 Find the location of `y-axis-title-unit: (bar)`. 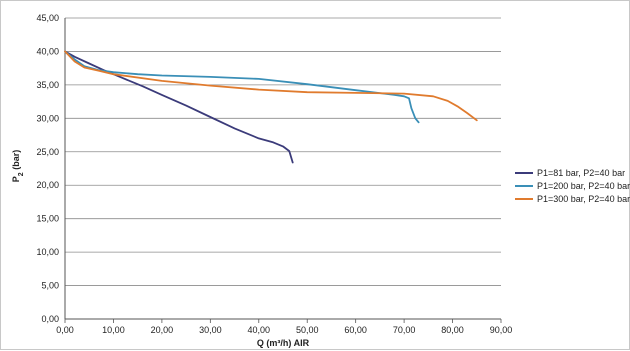

y-axis-title-unit: (bar) is located at coordinates (16, 161).